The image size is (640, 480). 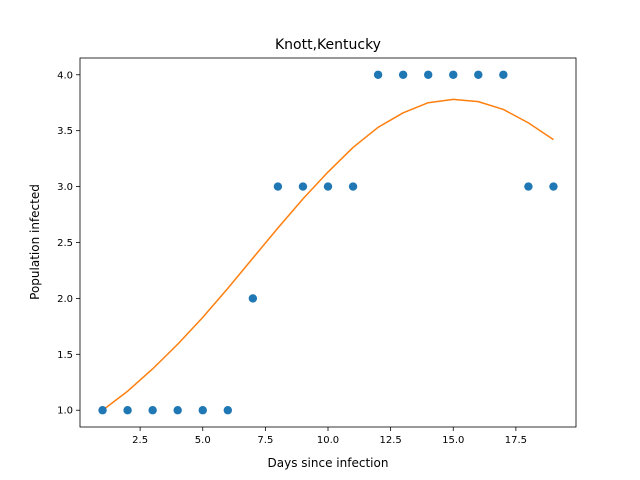 What do you see at coordinates (328, 45) in the screenshot?
I see `chart-title: Knott,Kentucky` at bounding box center [328, 45].